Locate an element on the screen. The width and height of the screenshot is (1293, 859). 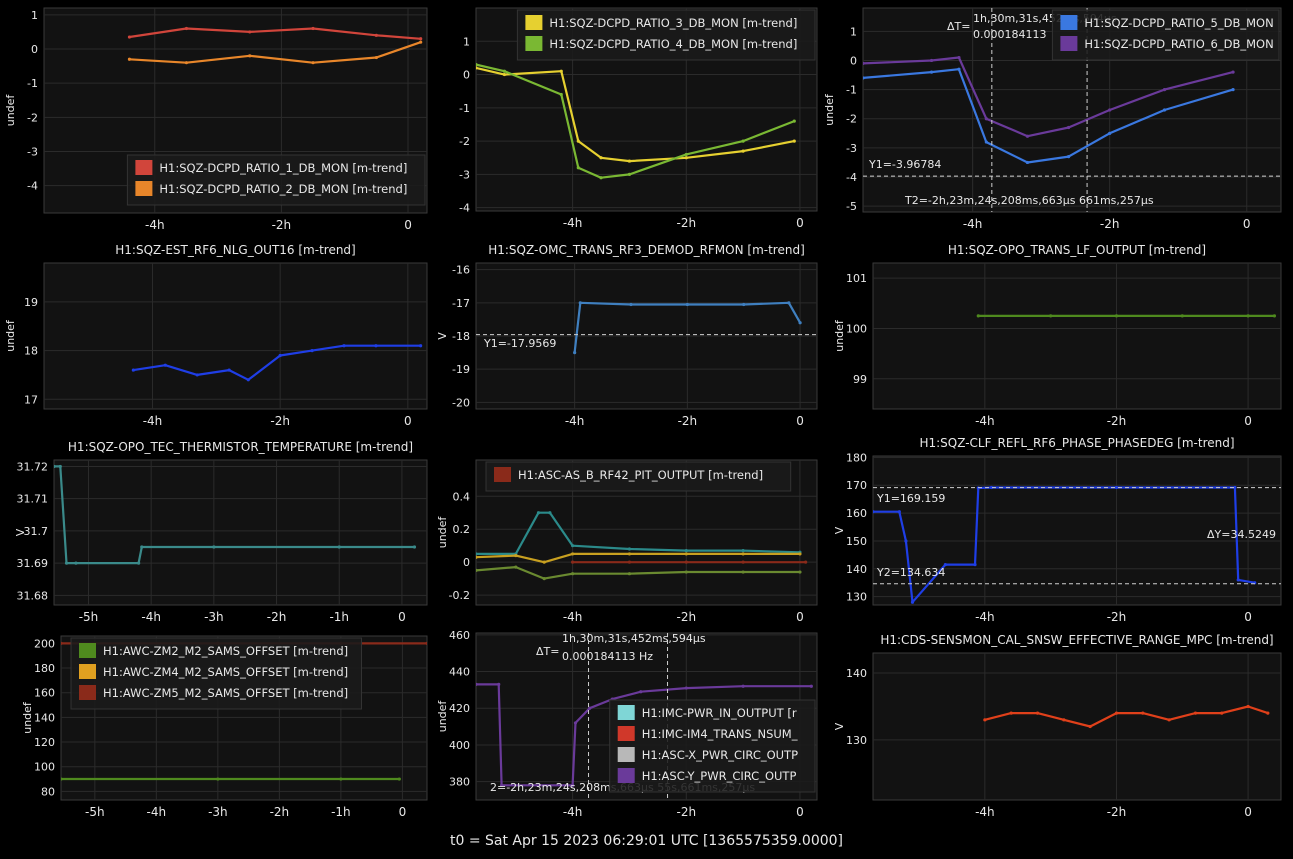
x-tick-label: -1h is located at coordinates (339, 617).